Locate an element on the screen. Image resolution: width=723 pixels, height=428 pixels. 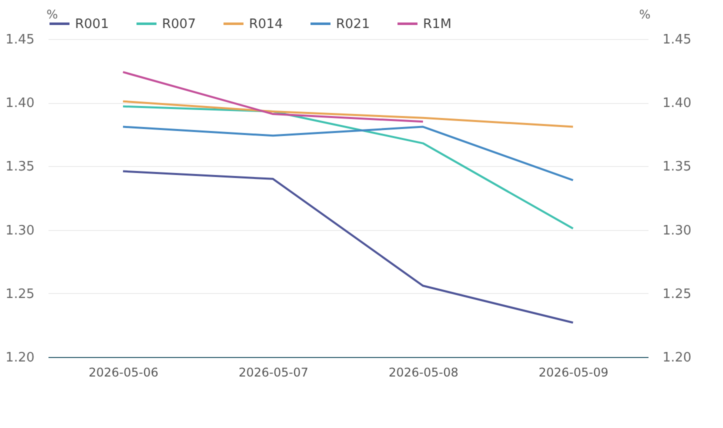
y2-tick-label: 1.30 is located at coordinates (677, 230).